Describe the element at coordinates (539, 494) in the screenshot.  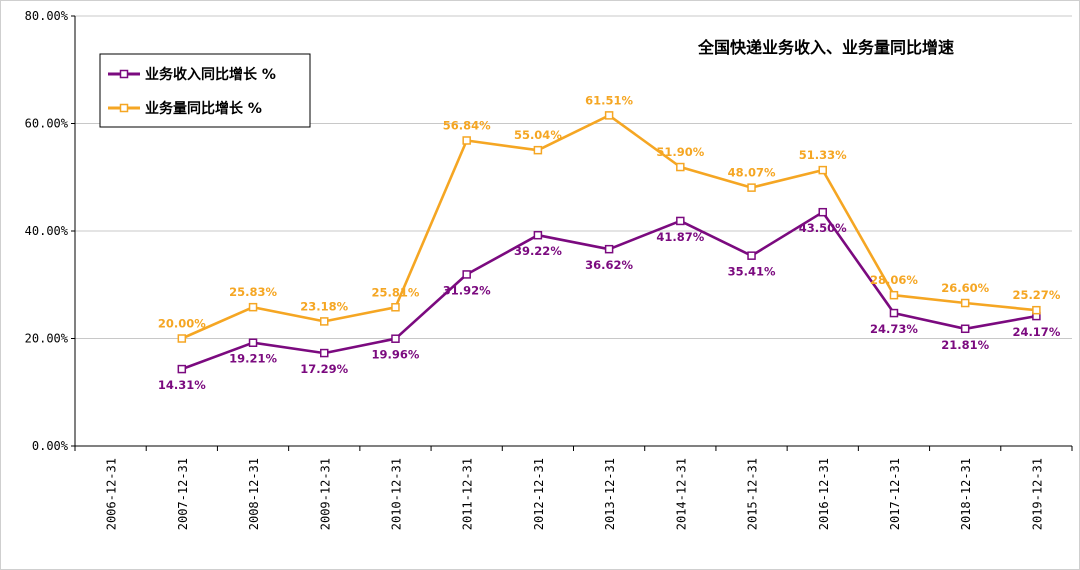
I see `x-tick-label-6: 2012-12-31` at that location.